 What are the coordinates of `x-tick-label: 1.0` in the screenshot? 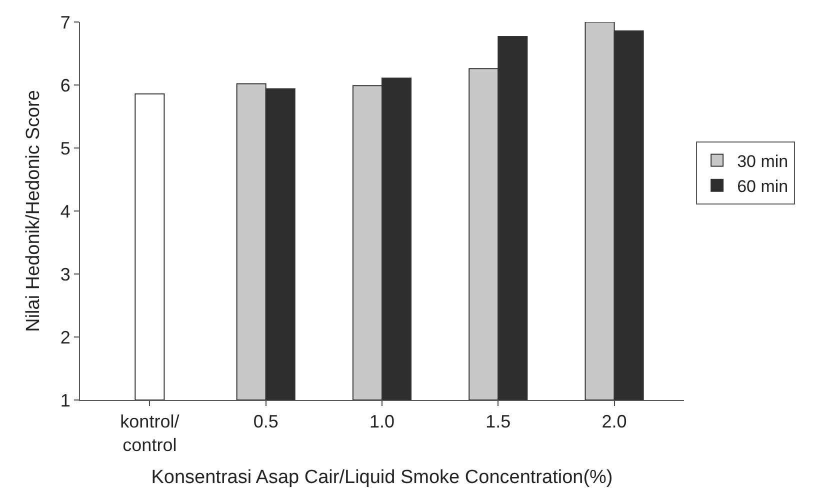 It's located at (382, 422).